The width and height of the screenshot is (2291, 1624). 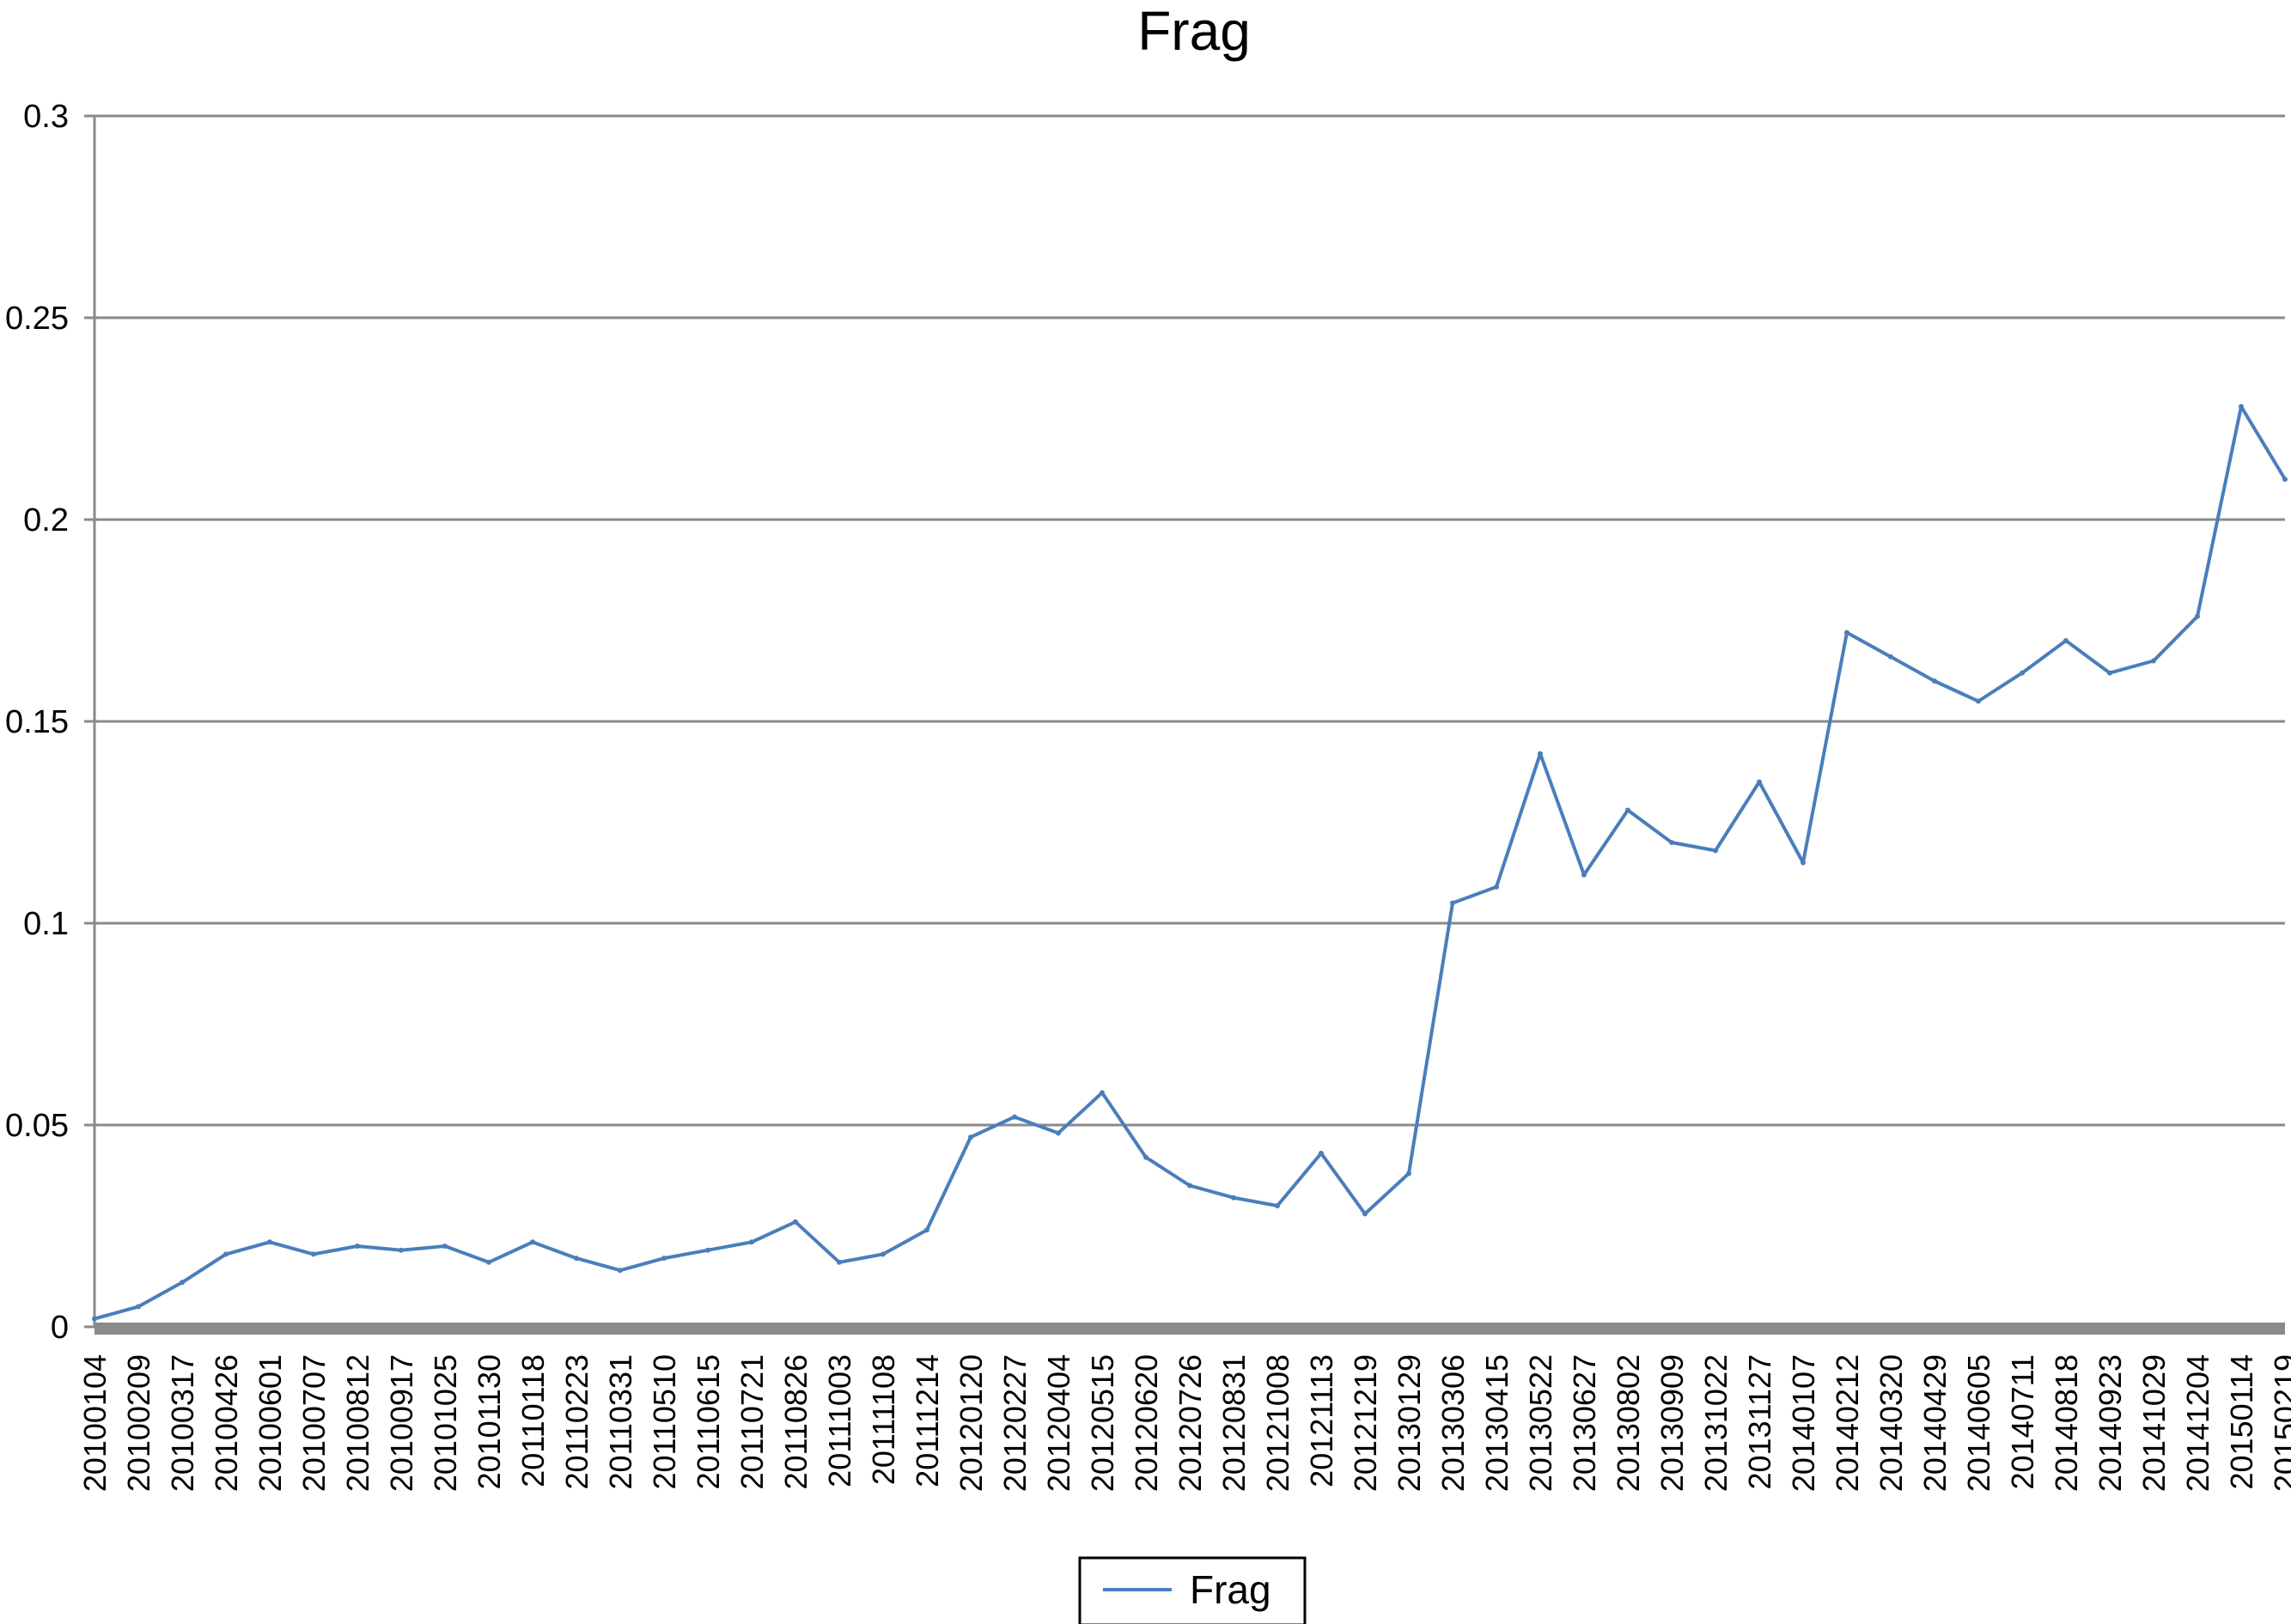 What do you see at coordinates (884, 1419) in the screenshot?
I see `x-tick-label: 20111108` at bounding box center [884, 1419].